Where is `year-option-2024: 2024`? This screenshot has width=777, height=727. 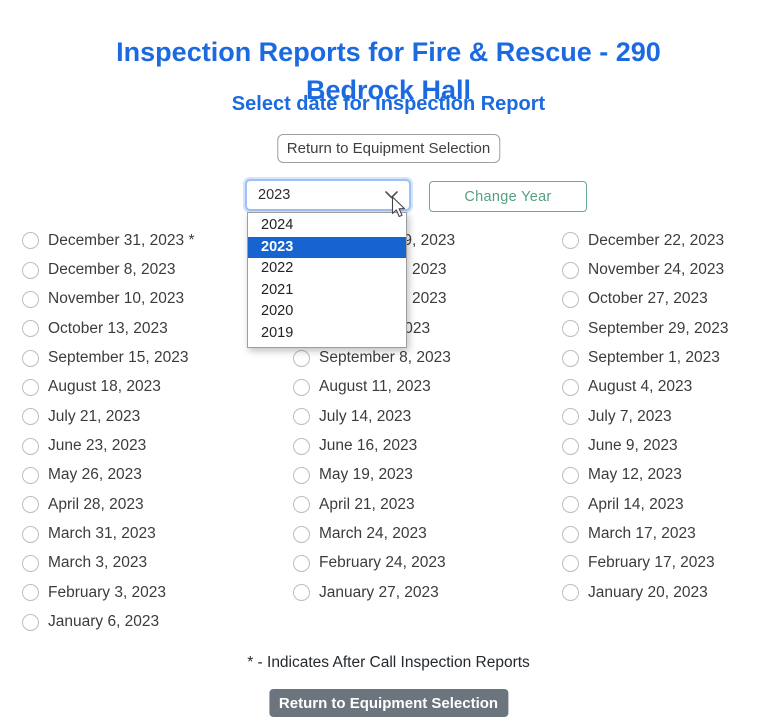
year-option-2024: 2024 is located at coordinates (277, 225).